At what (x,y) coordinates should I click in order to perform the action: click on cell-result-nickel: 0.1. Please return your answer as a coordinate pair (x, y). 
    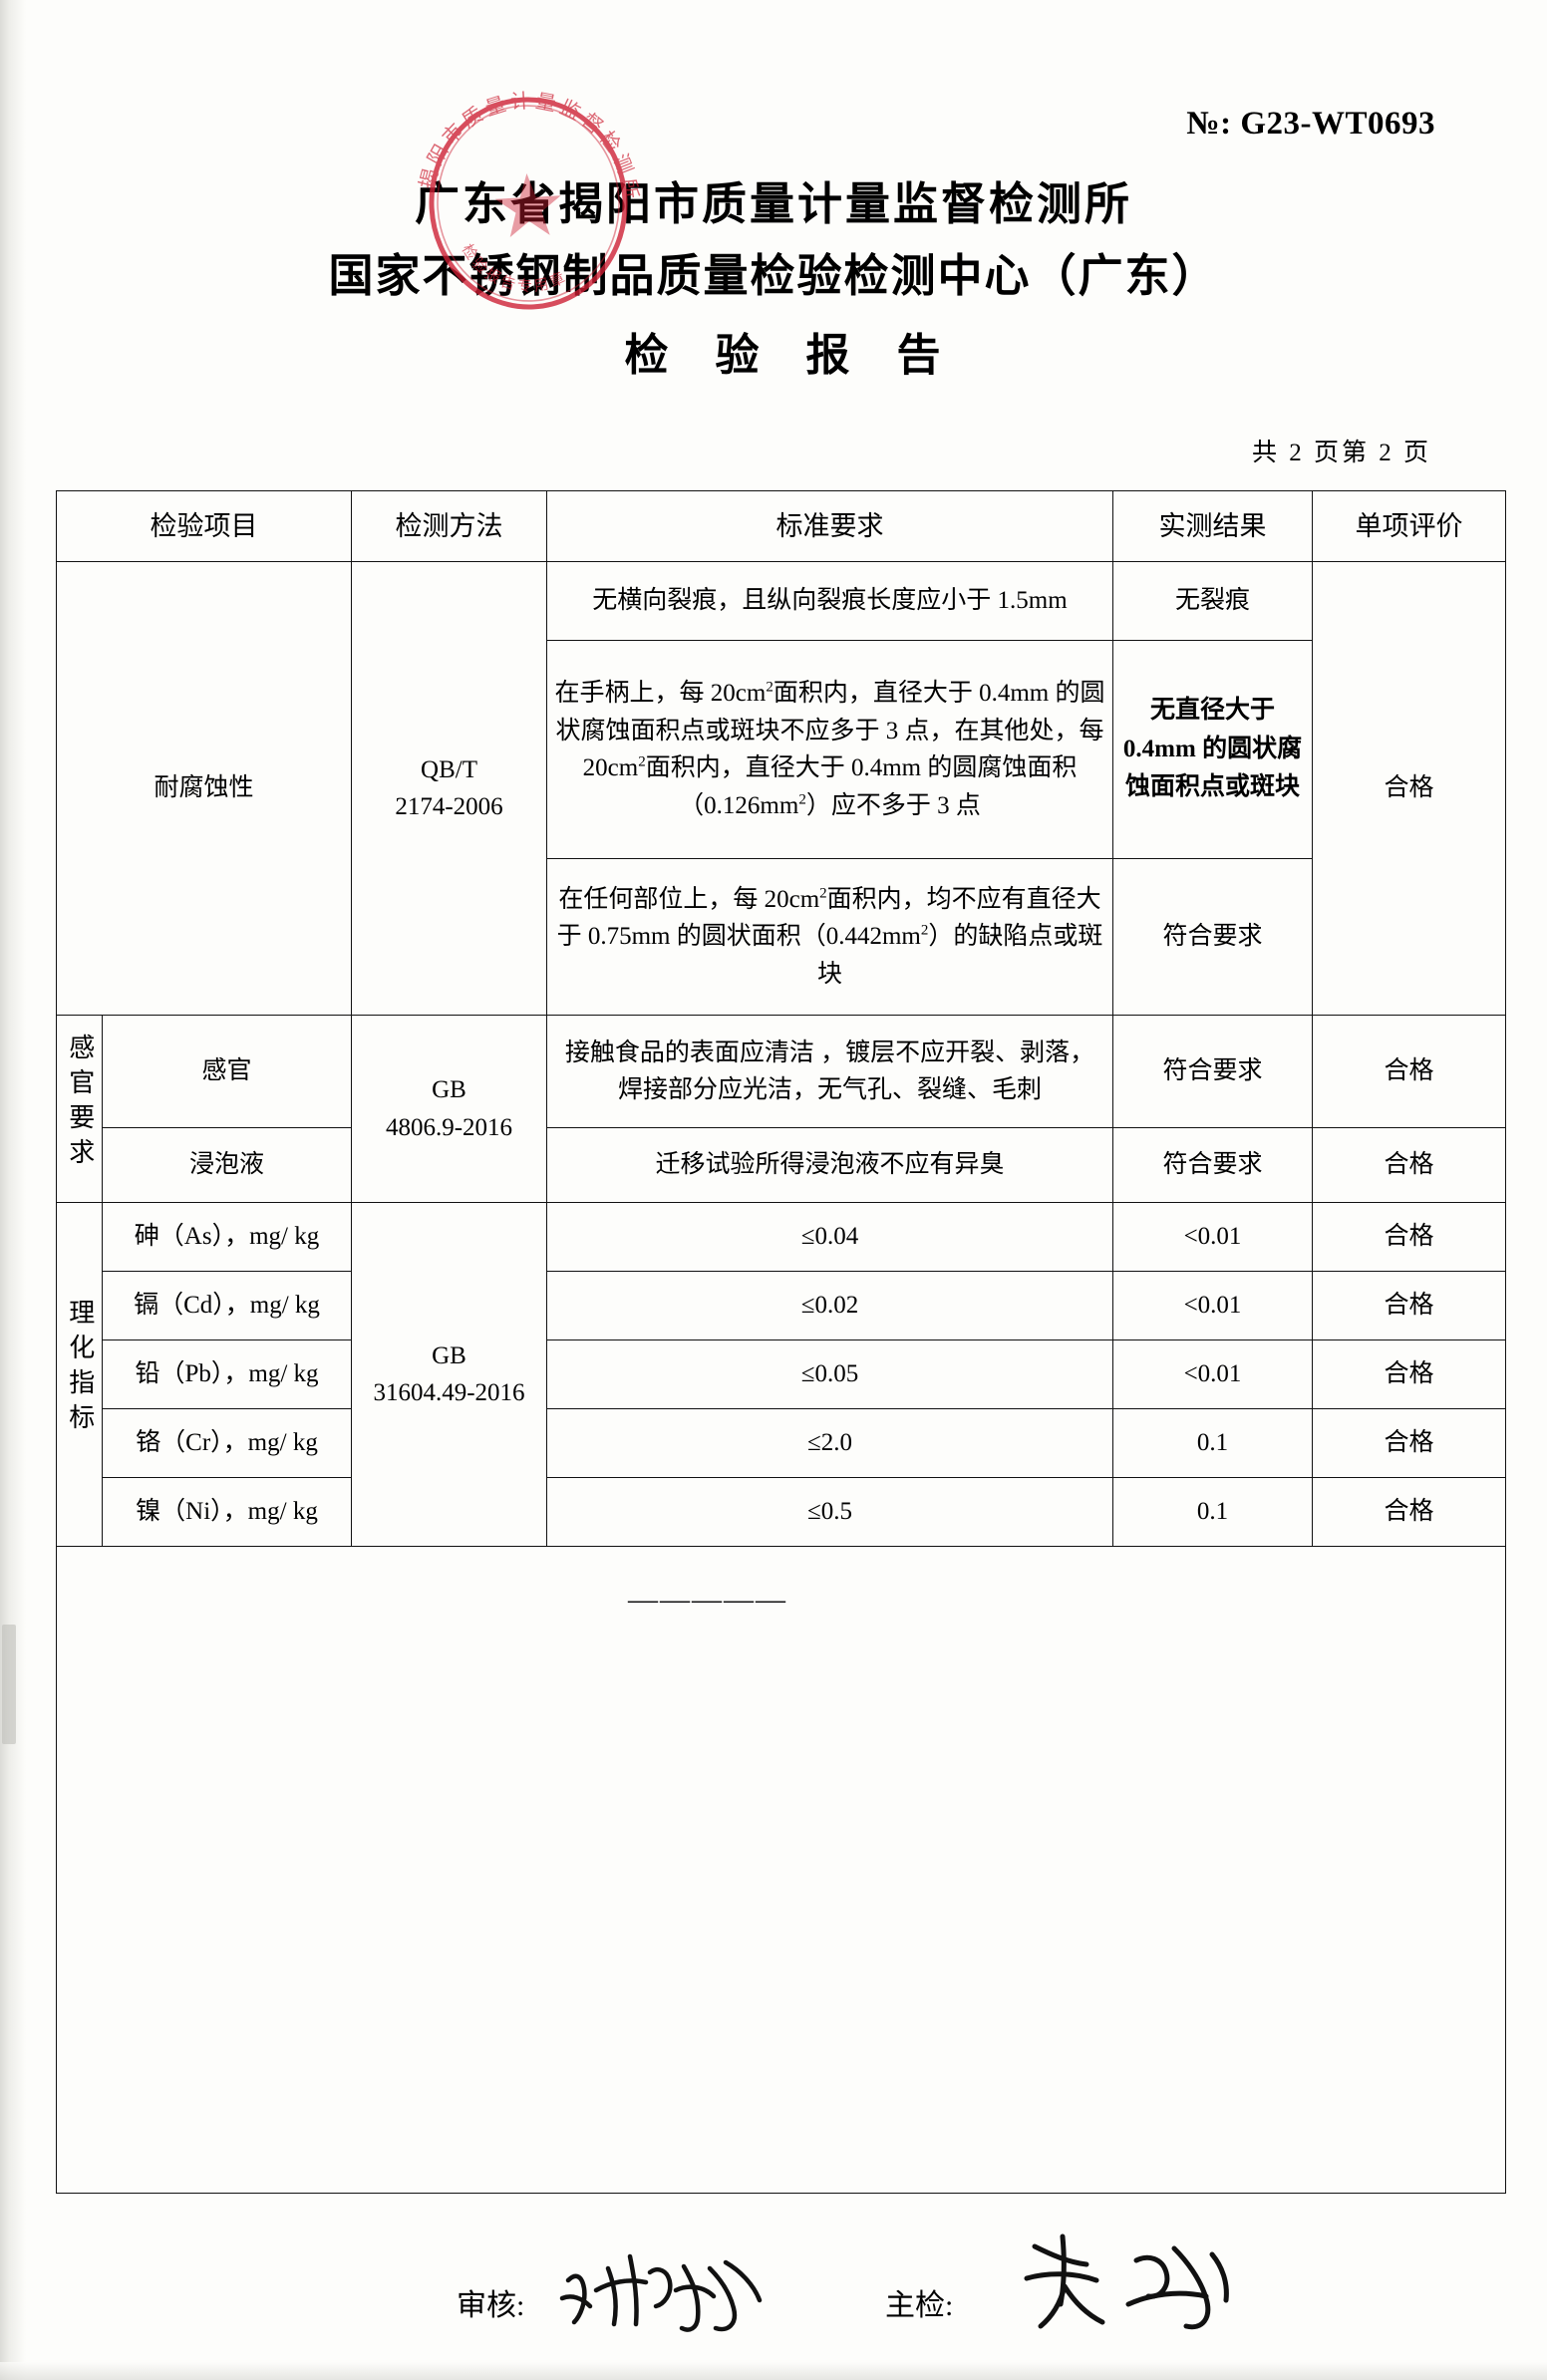
    Looking at the image, I should click on (1212, 1512).